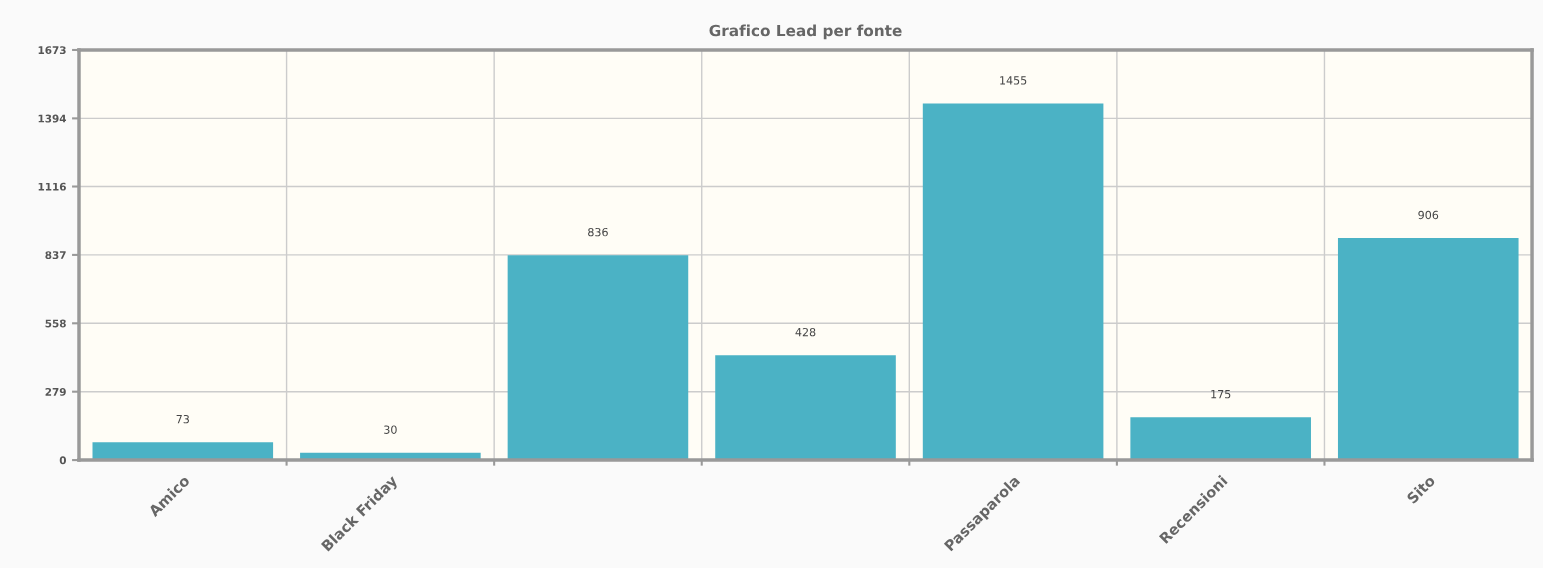 This screenshot has width=1543, height=568. Describe the element at coordinates (52, 186) in the screenshot. I see `y-tick-label: 1116` at that location.